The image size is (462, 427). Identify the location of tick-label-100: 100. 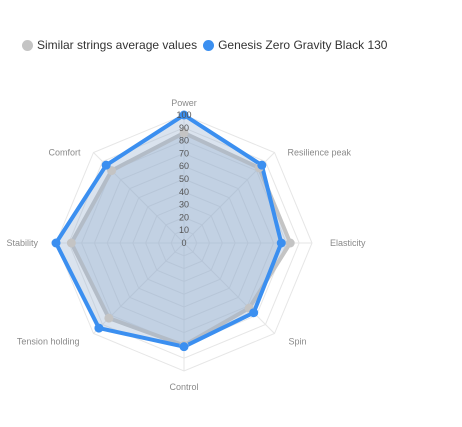
(183, 115).